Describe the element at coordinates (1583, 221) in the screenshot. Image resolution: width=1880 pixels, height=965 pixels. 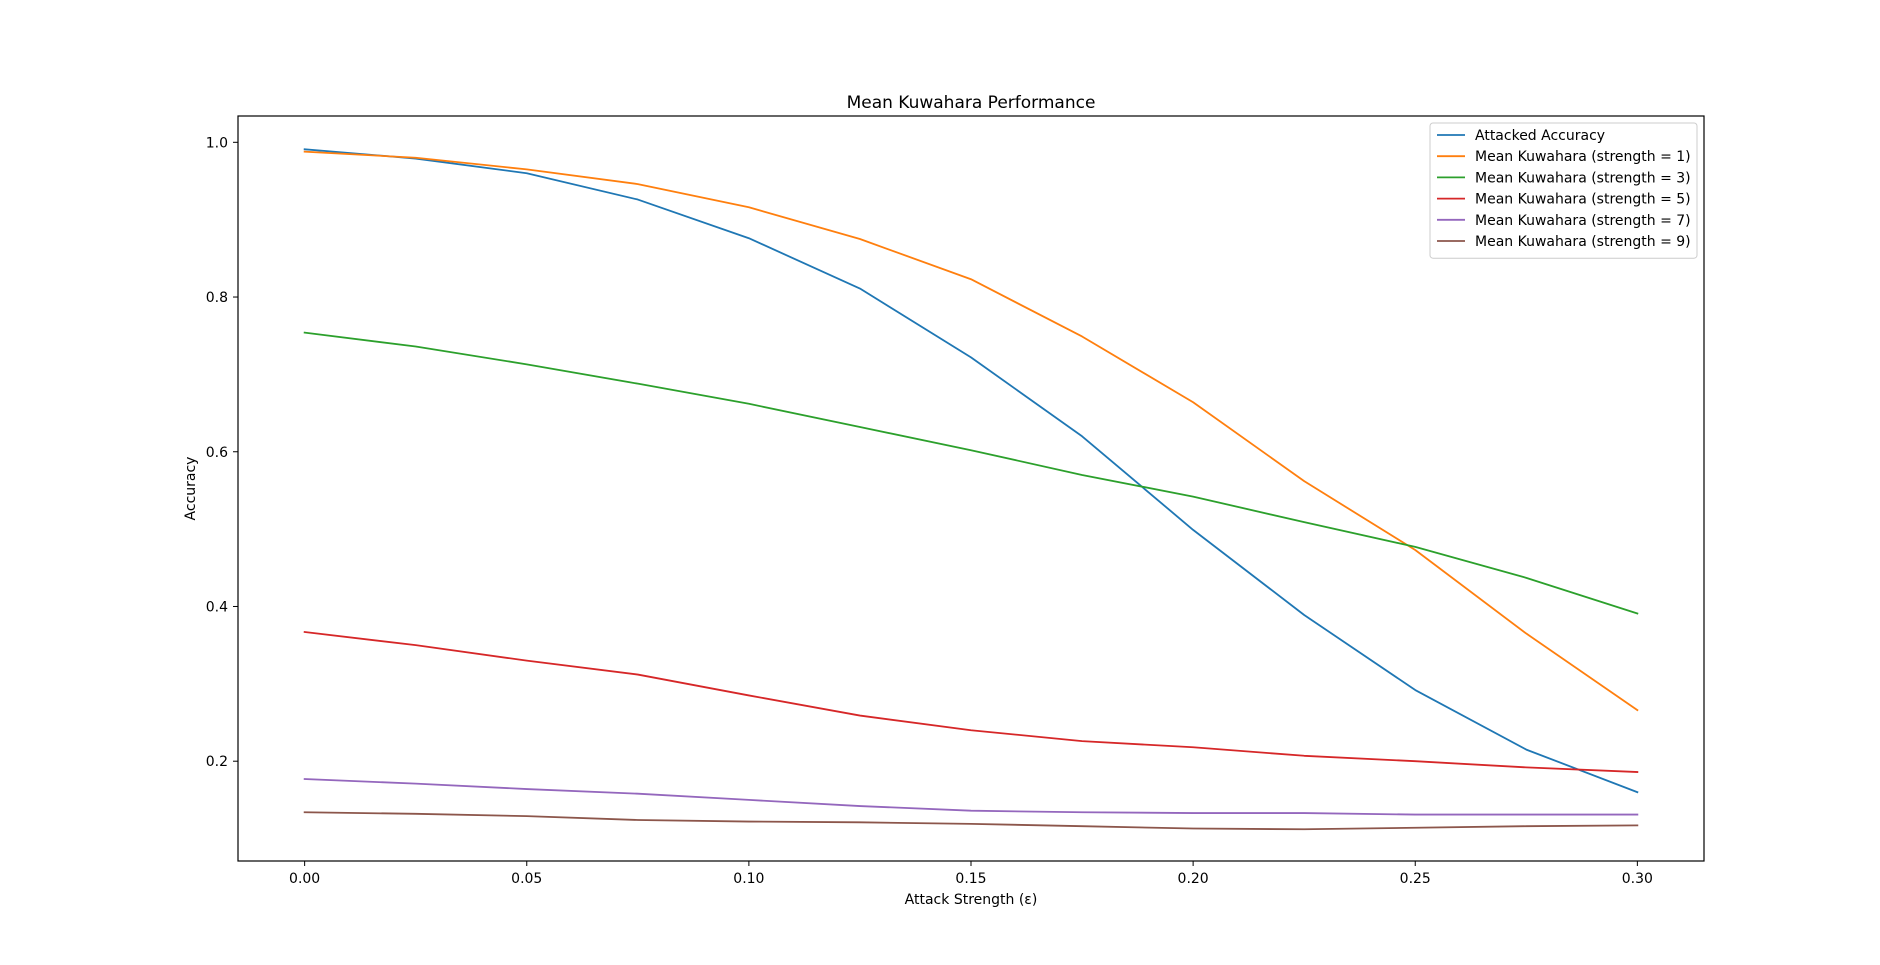
I see `legend-label: Mean Kuwahara (strength = 7)` at that location.